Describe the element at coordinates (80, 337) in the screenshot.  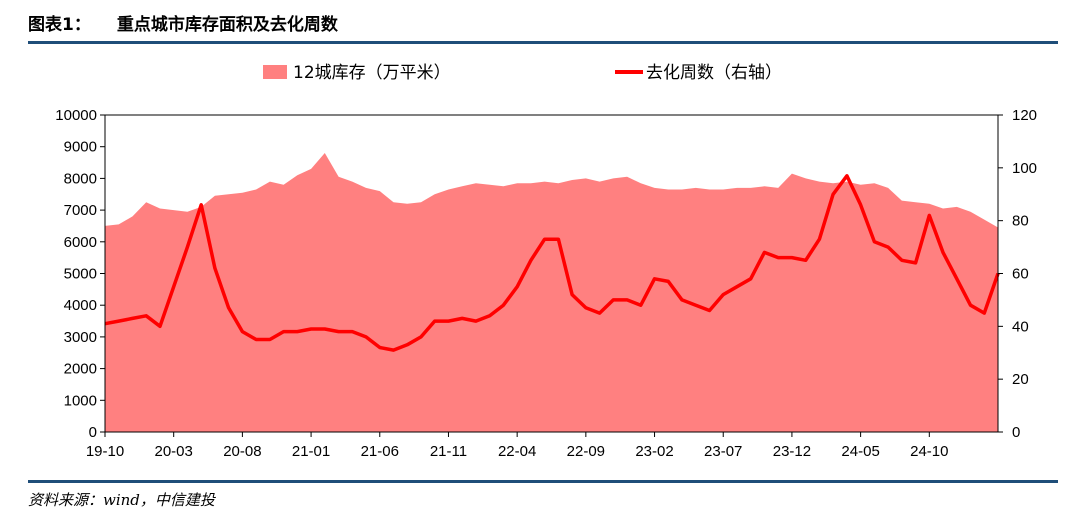
I see `y-left-tick-label: 3000` at that location.